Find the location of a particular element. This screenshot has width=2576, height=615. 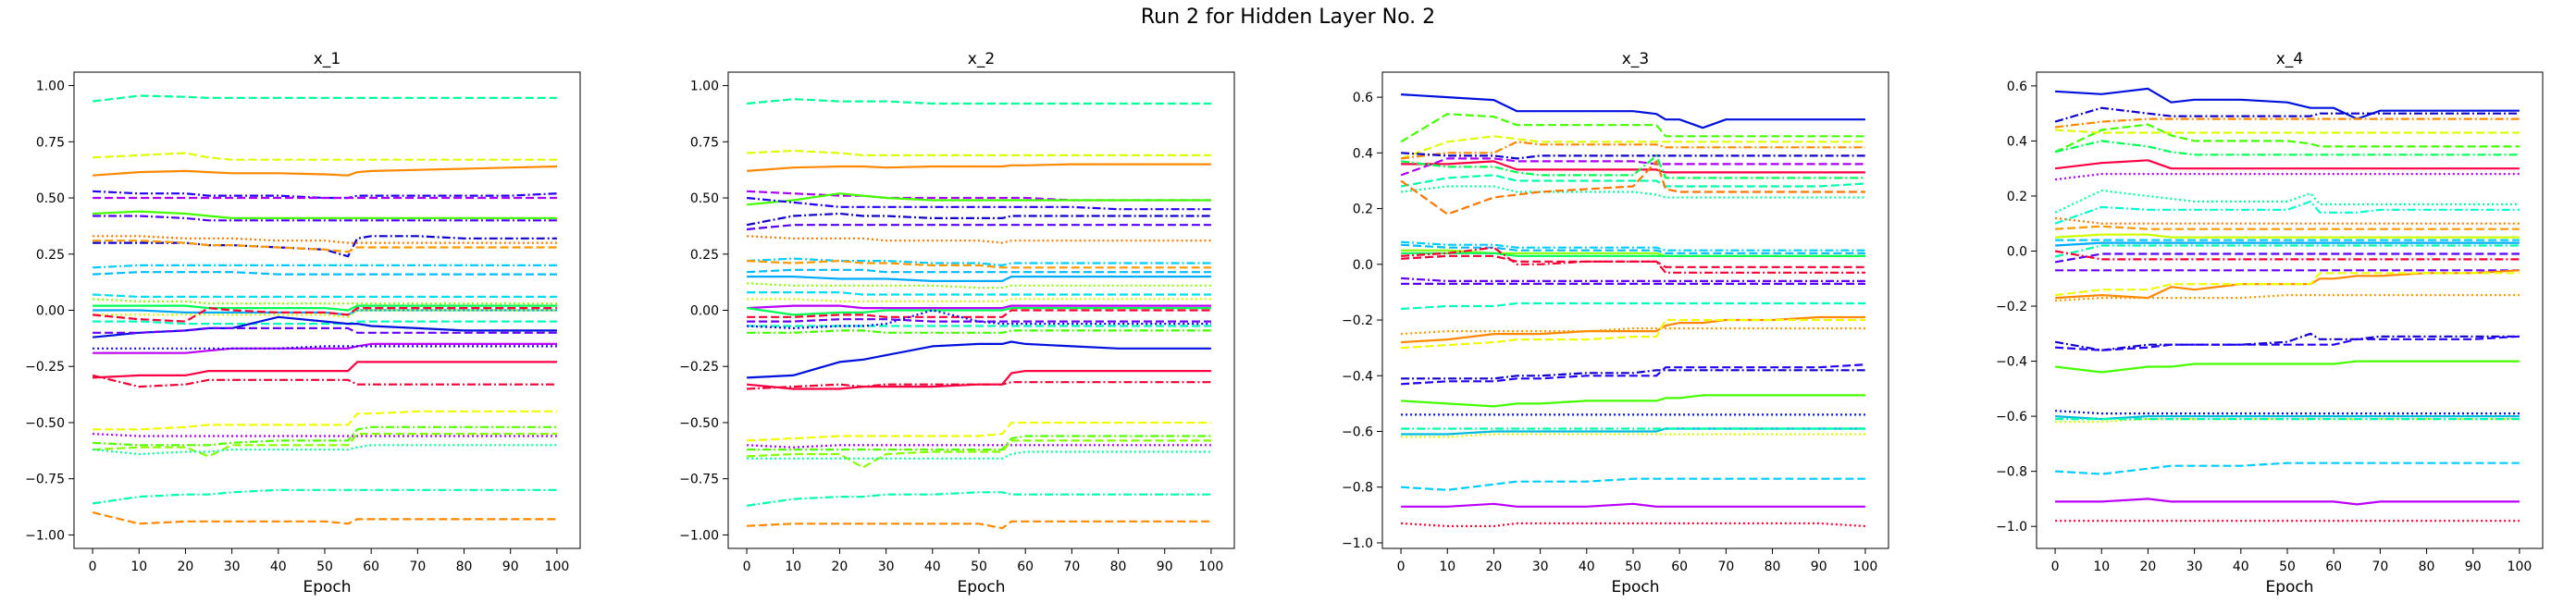

series-group is located at coordinates (1632, 310).